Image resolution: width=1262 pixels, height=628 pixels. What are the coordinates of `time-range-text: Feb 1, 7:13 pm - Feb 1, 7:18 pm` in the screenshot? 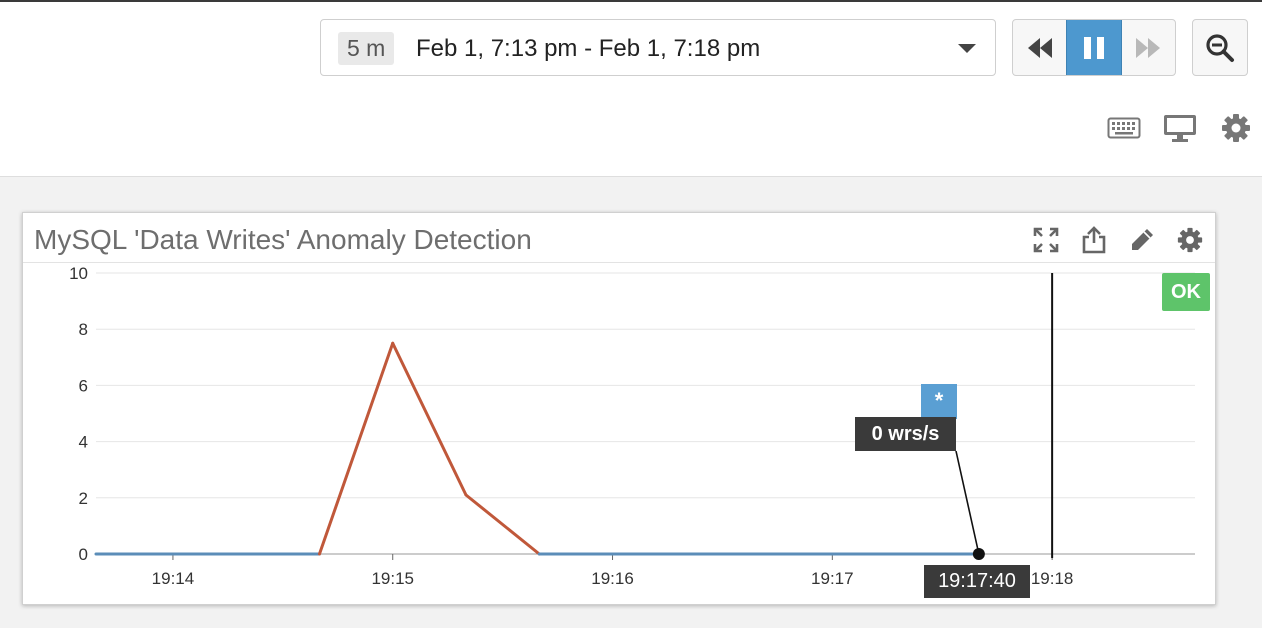 It's located at (588, 48).